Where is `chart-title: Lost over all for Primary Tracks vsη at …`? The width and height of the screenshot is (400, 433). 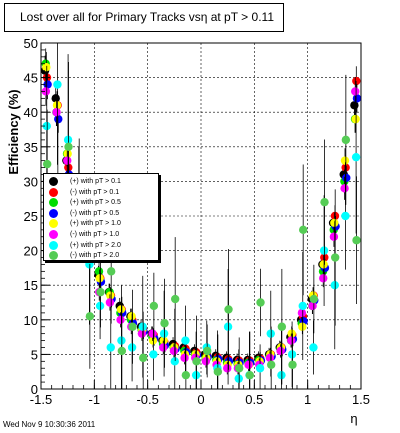
chart-title: Lost over all for Primary Tracks vsη at … is located at coordinates (147, 17).